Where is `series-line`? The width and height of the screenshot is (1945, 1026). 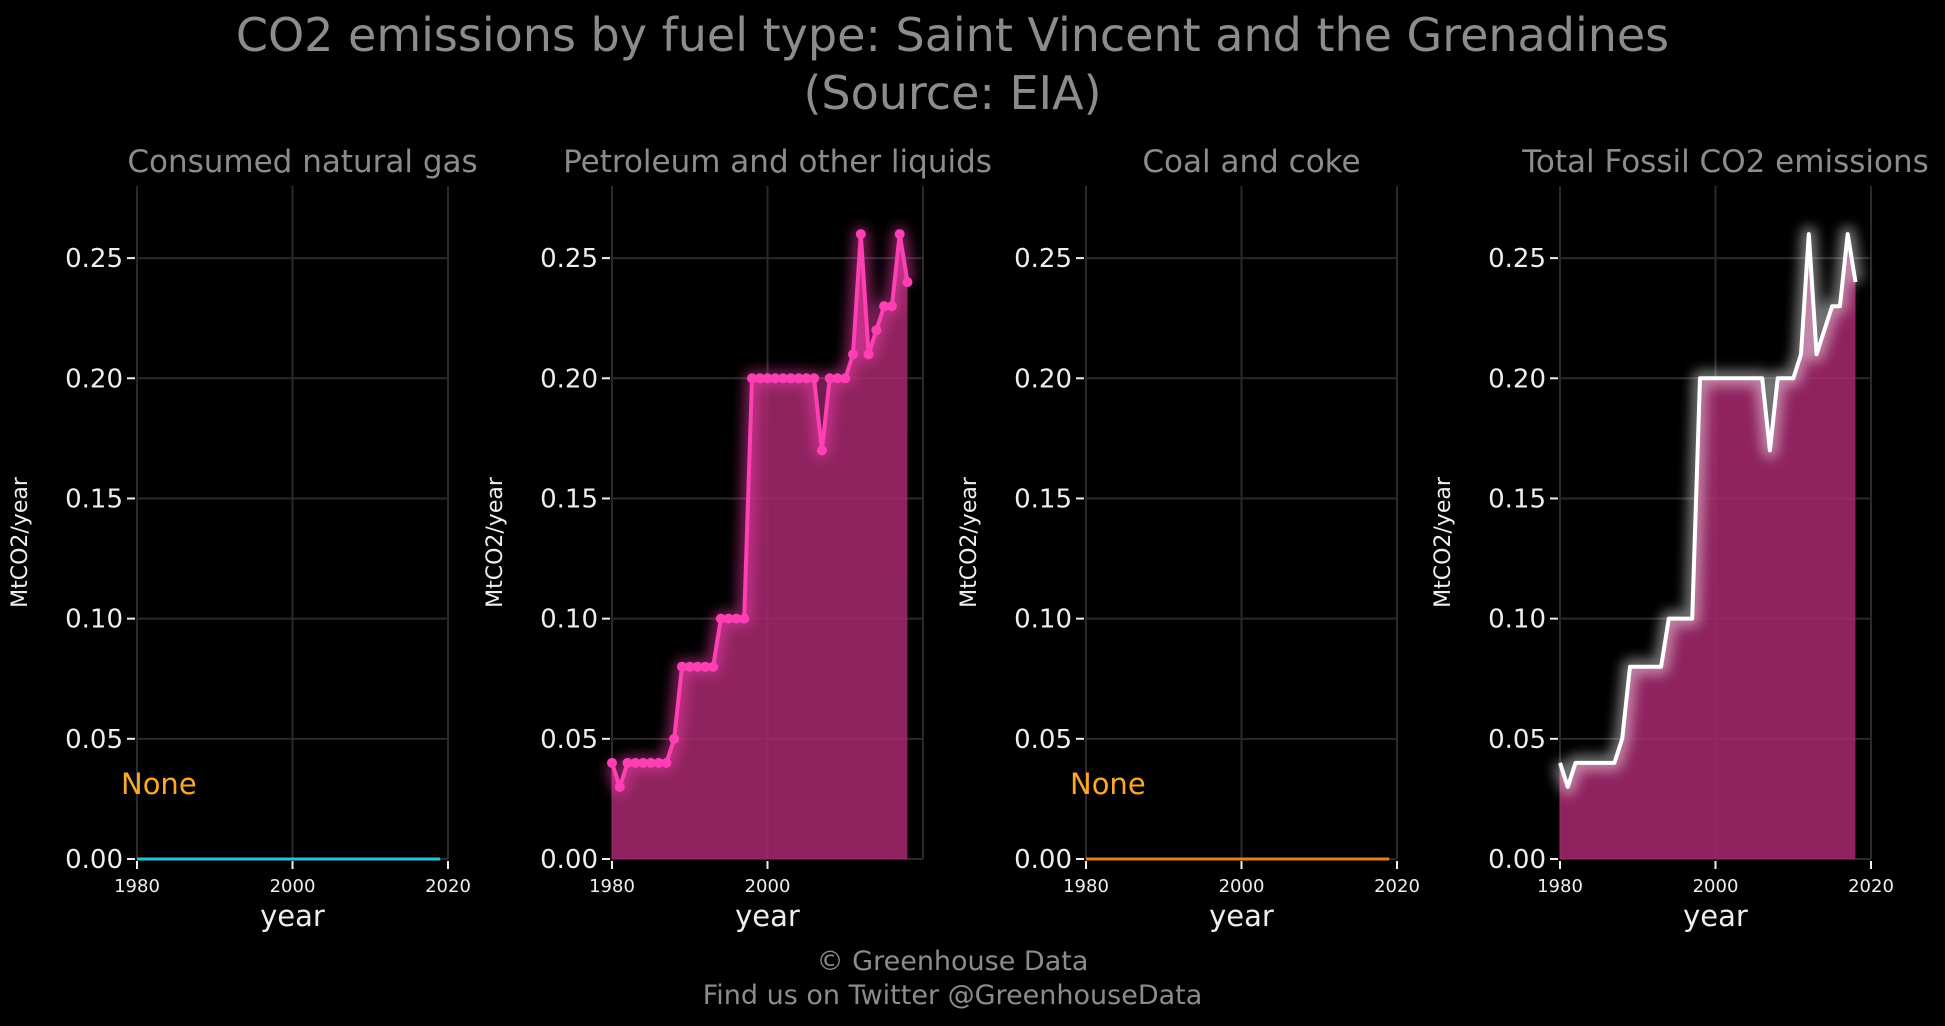 series-line is located at coordinates (1708, 510).